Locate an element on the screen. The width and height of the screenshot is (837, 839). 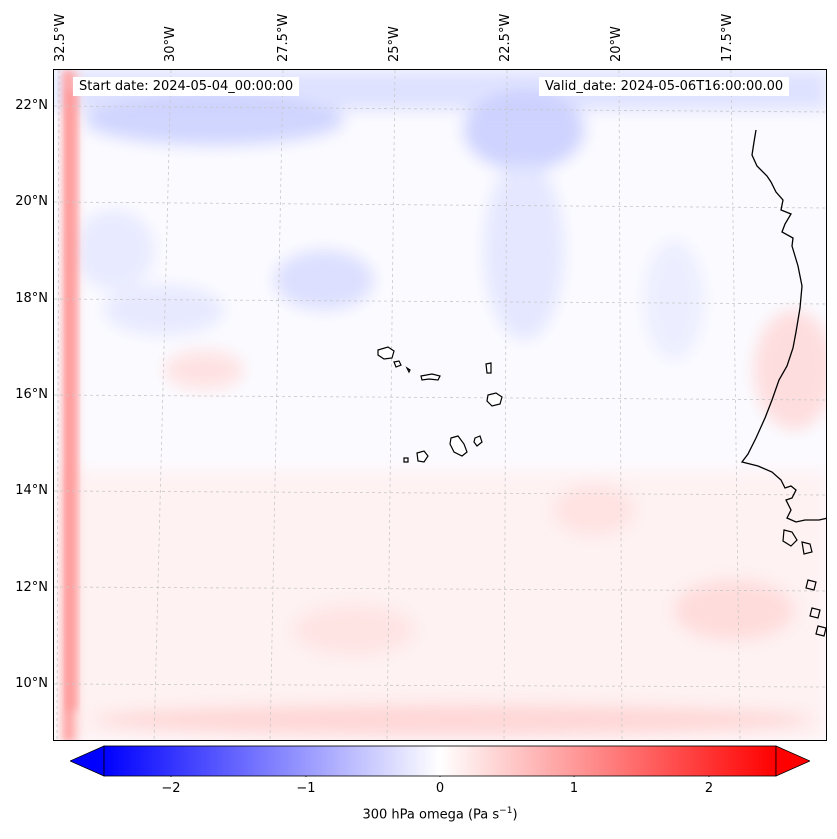
island-maio is located at coordinates (478, 441).